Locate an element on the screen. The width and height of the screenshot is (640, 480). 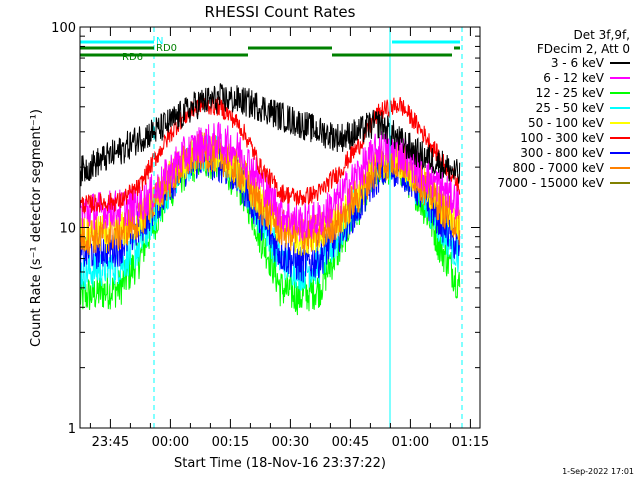
y-tick-label: 100 is located at coordinates (63, 28).